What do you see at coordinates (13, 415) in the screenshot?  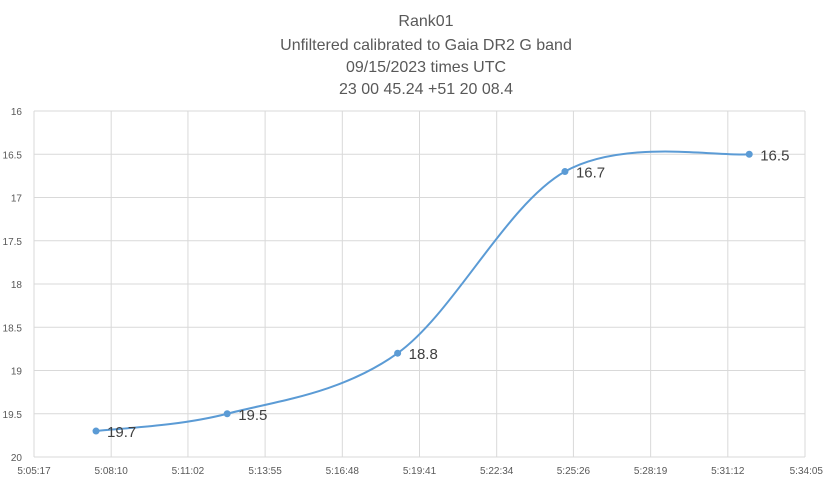 I see `y-tick-label: 19.5` at bounding box center [13, 415].